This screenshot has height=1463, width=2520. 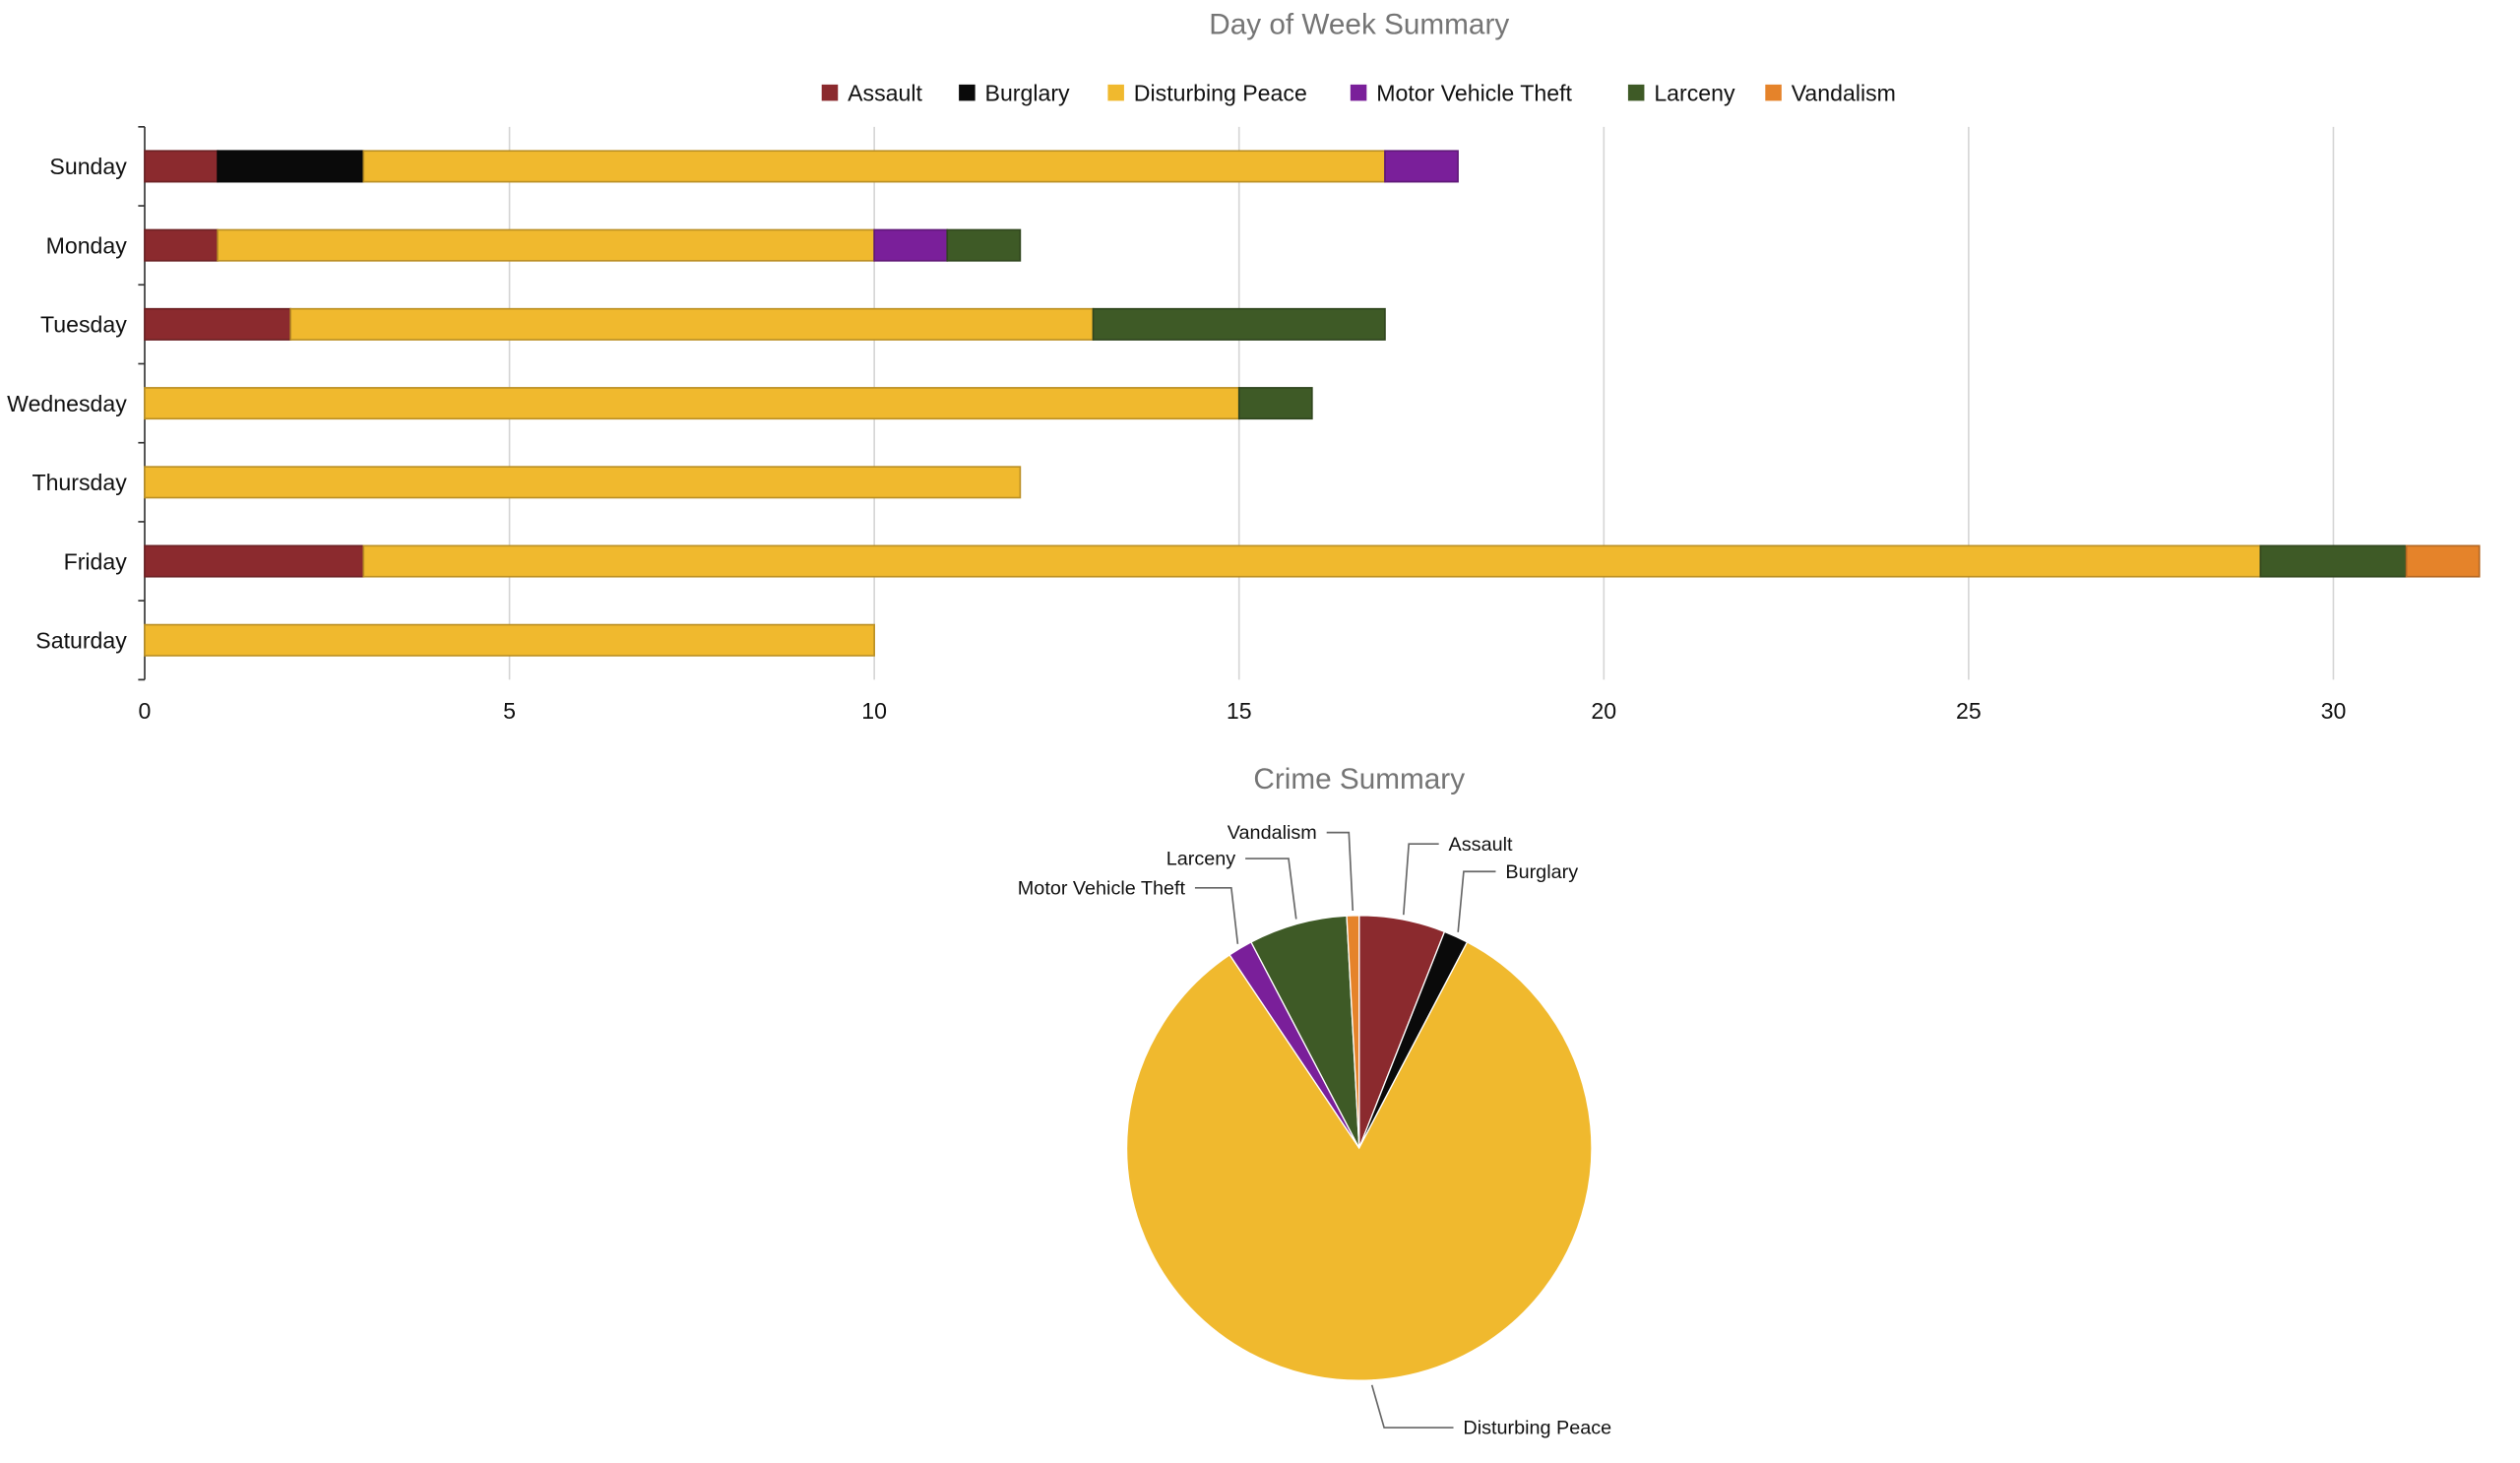 What do you see at coordinates (874, 711) in the screenshot?
I see `x-tick-label: 10` at bounding box center [874, 711].